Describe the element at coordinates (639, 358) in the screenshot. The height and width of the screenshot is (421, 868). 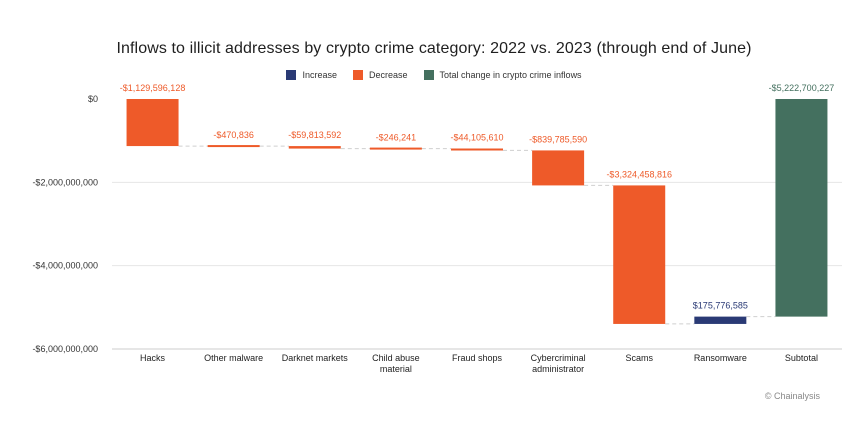
I see `x-tick-label: Scams` at that location.